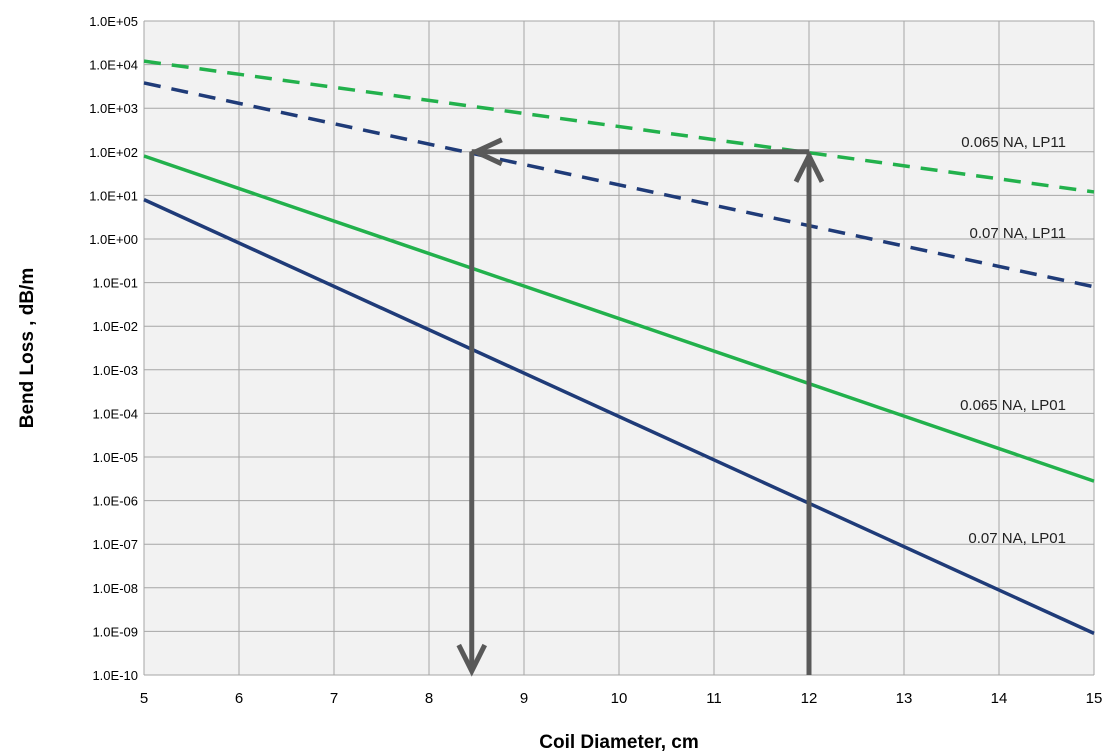  What do you see at coordinates (486, 152) in the screenshot?
I see `arrow-left-head` at bounding box center [486, 152].